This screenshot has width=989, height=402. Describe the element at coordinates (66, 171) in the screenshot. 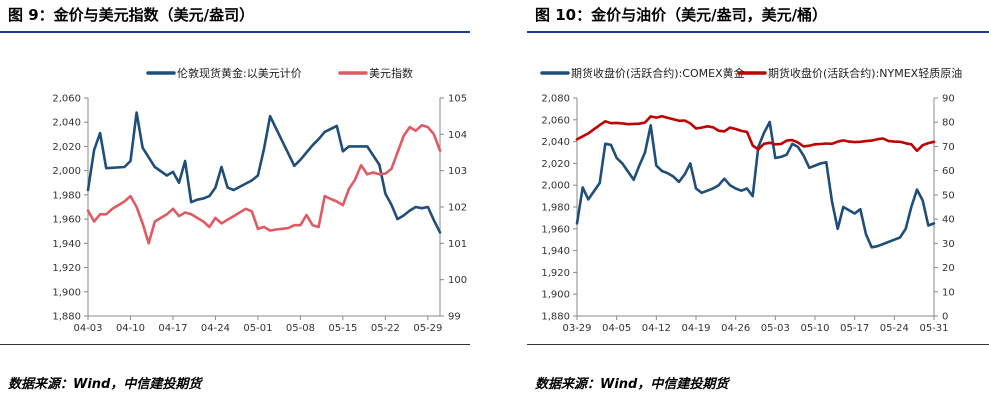

I see `y-left-tick-label: 2,000` at that location.